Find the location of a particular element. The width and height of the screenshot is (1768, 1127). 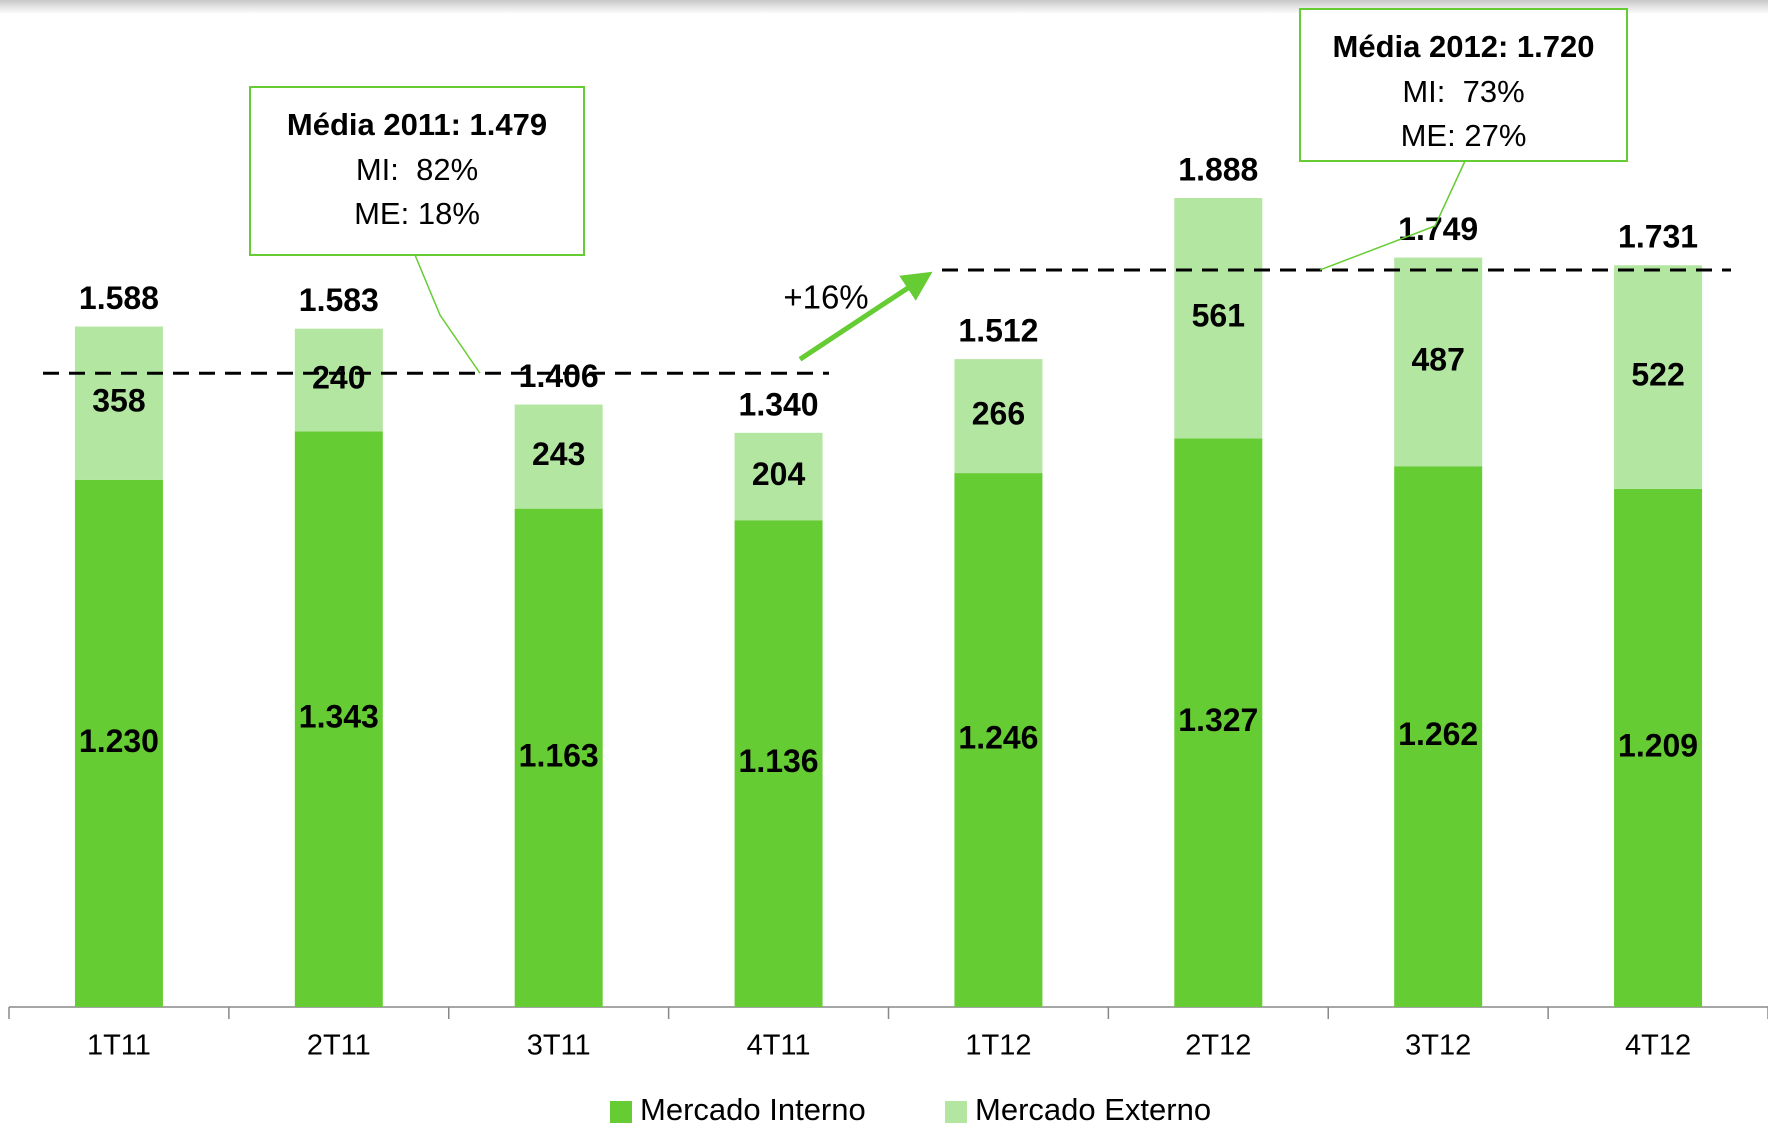

callout-line: MI: 73% is located at coordinates (1463, 91).